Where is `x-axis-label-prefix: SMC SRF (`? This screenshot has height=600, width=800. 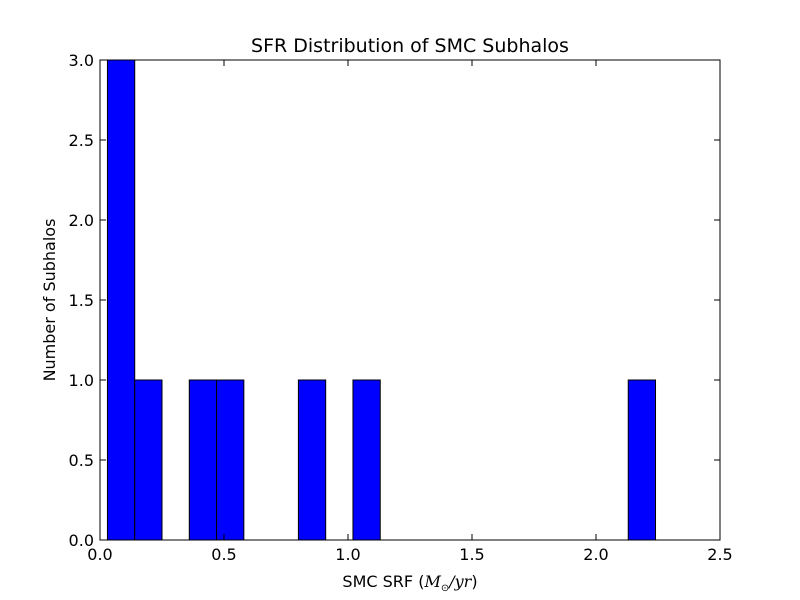
x-axis-label-prefix: SMC SRF ( is located at coordinates (383, 581).